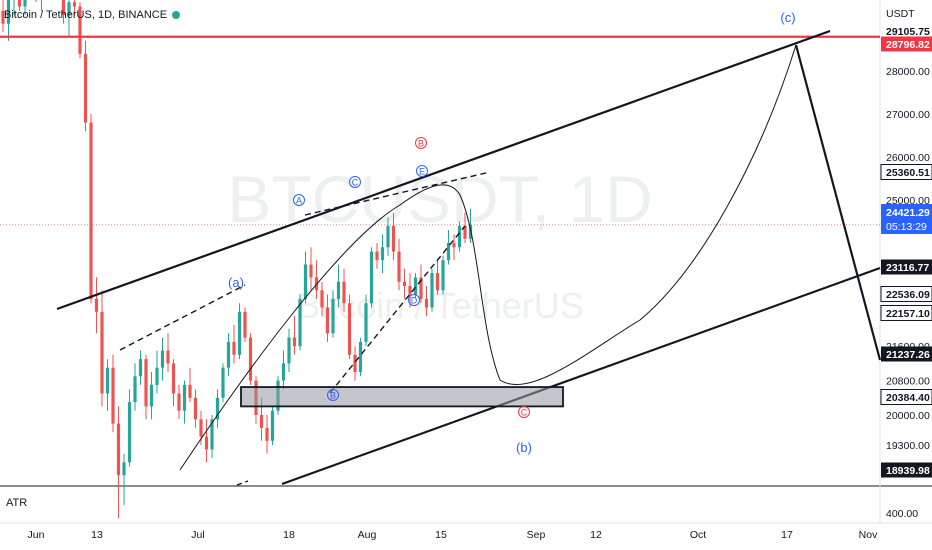 This screenshot has height=550, width=932. I want to click on price-tag: 28796.82, so click(906, 44).